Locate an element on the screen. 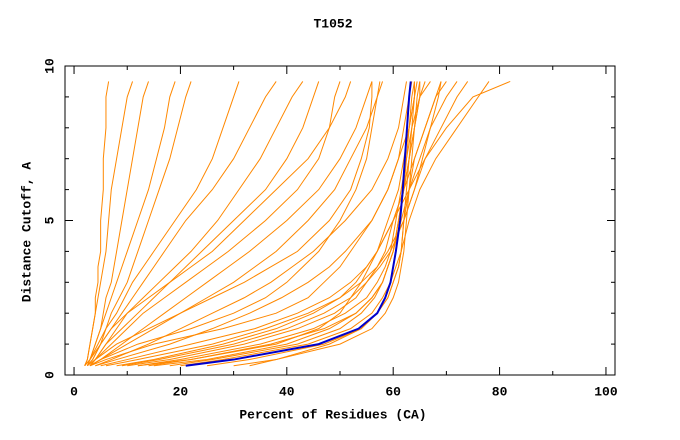 This screenshot has height=440, width=680. y-tick-label: 0 is located at coordinates (49, 375).